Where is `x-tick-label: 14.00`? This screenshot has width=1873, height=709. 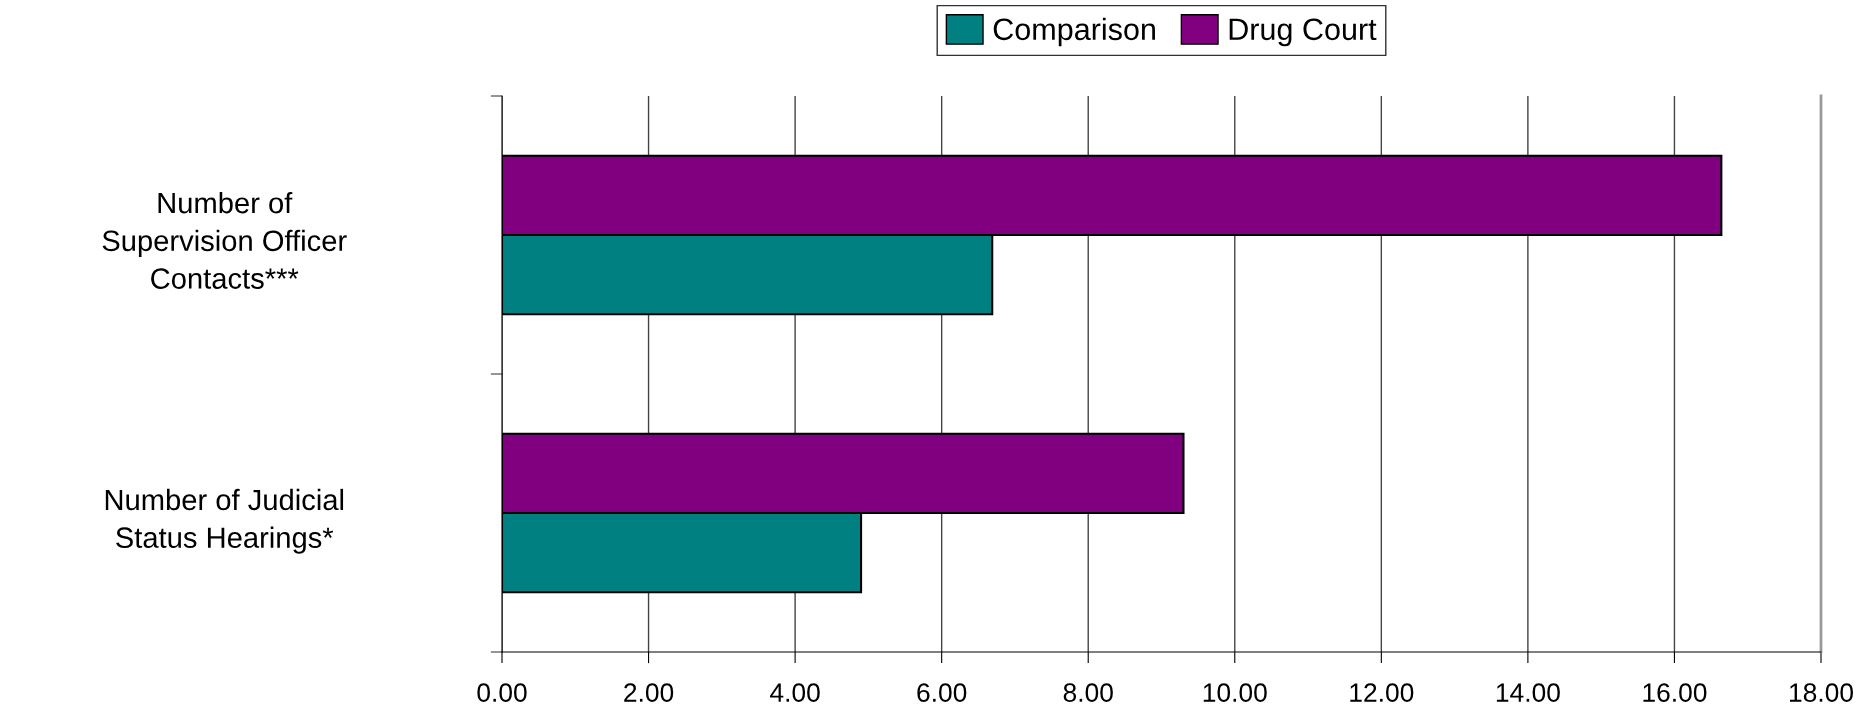 x-tick-label: 14.00 is located at coordinates (1528, 692).